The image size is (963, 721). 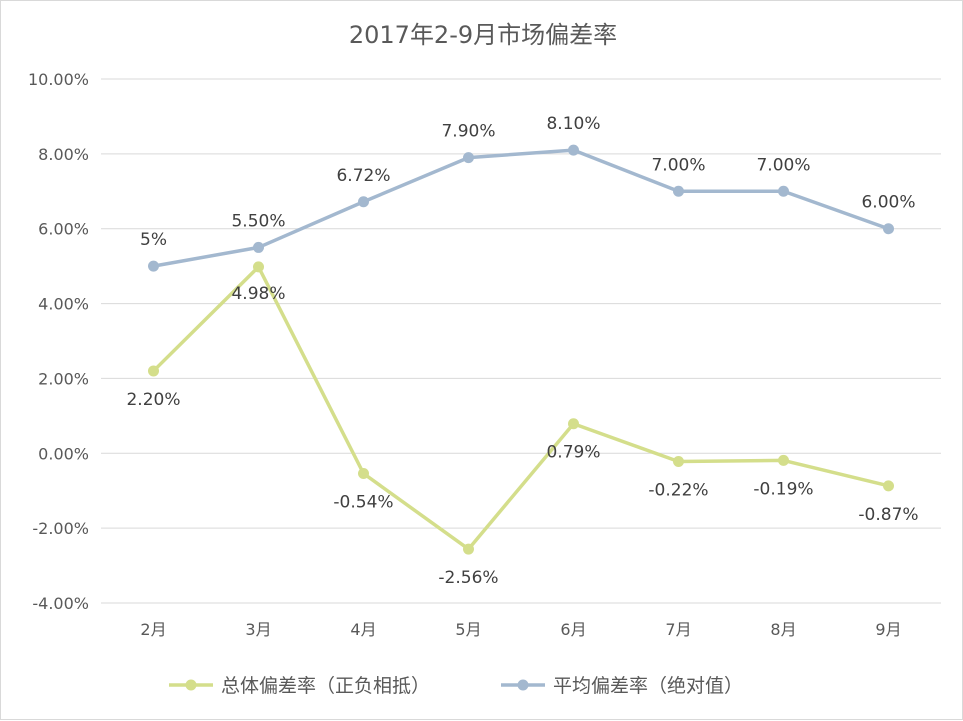 What do you see at coordinates (520, 629) in the screenshot?
I see `x-axis-ticks: 2月 3月 4月 5月 6月 7月 8月 9月` at bounding box center [520, 629].